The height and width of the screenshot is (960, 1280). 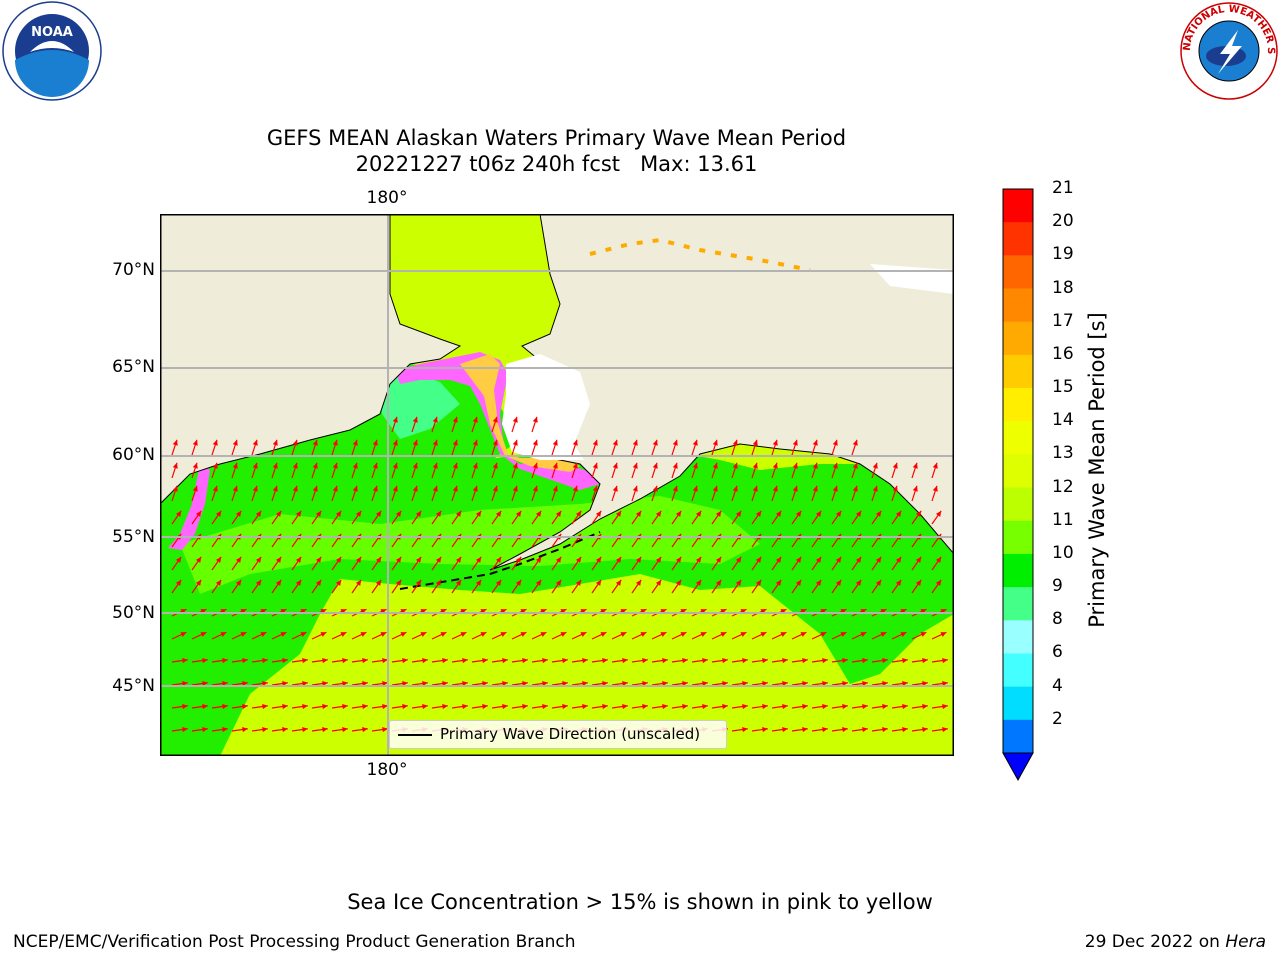 I want to click on colorbar-tick-label: 9, so click(x=1057, y=586).